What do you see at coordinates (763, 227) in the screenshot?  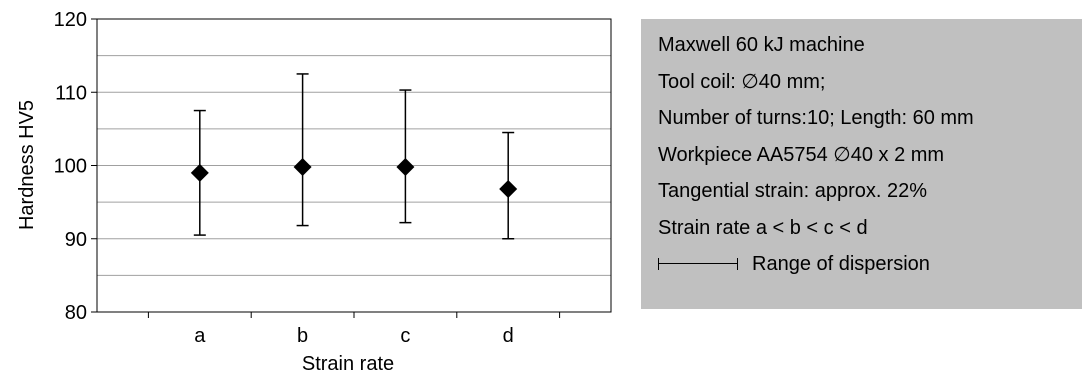 I see `legend-strain-rate-order: Strain rate a < b < c < d` at bounding box center [763, 227].